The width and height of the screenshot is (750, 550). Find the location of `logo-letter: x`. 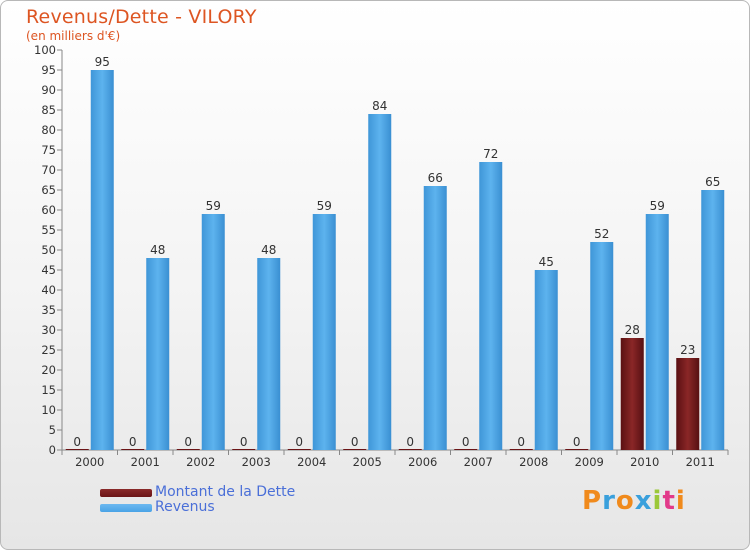

logo-letter: x is located at coordinates (643, 501).